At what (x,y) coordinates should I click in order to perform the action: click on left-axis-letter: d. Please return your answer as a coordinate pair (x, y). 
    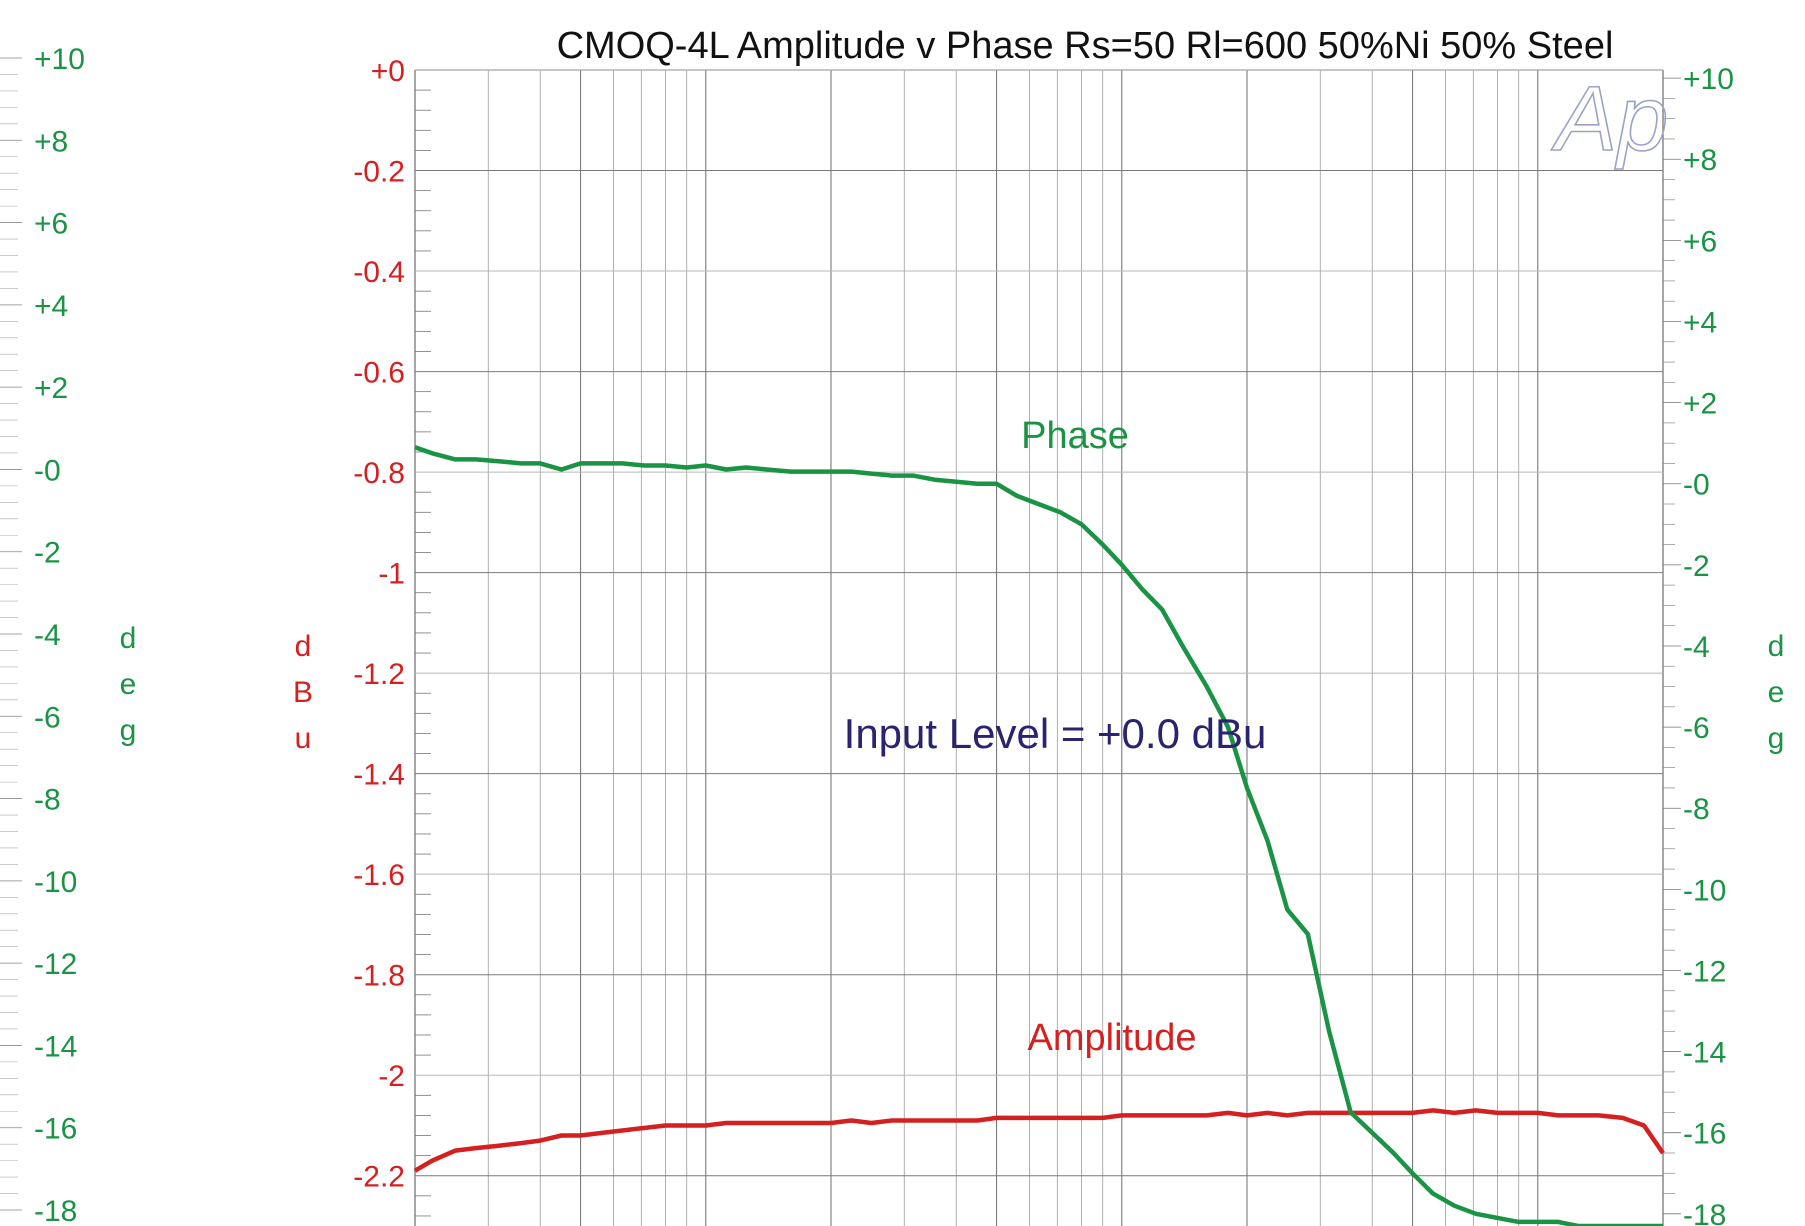
    Looking at the image, I should click on (303, 646).